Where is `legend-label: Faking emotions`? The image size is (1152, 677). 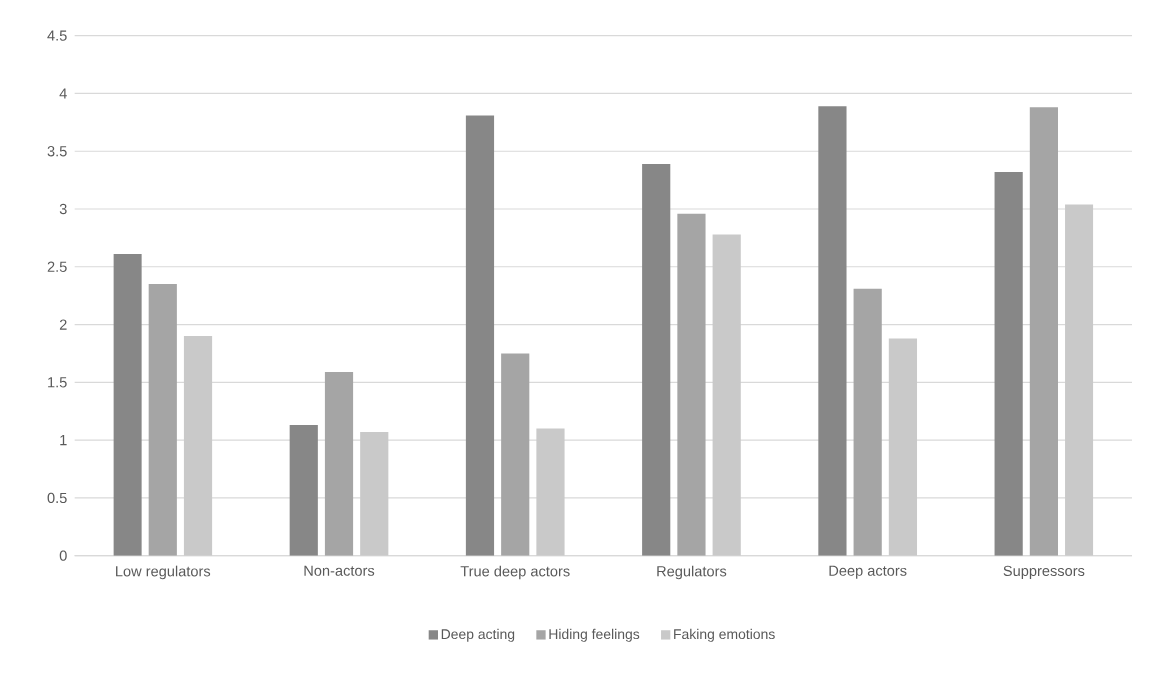 legend-label: Faking emotions is located at coordinates (724, 635).